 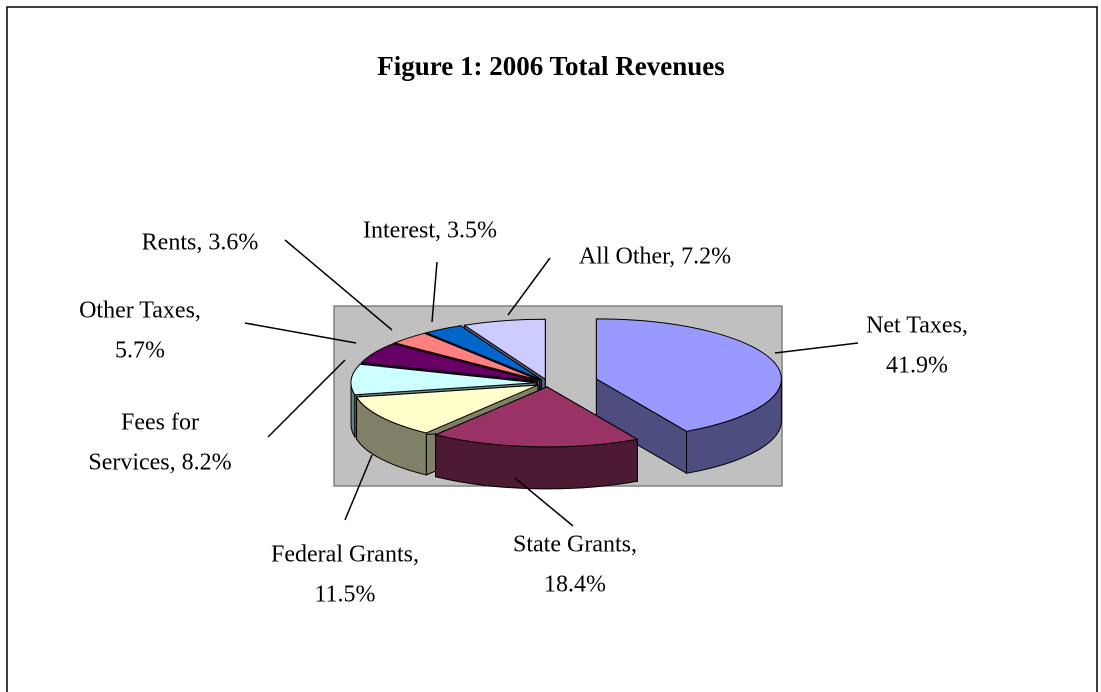 What do you see at coordinates (140, 351) in the screenshot?
I see `data-label: 5.7%` at bounding box center [140, 351].